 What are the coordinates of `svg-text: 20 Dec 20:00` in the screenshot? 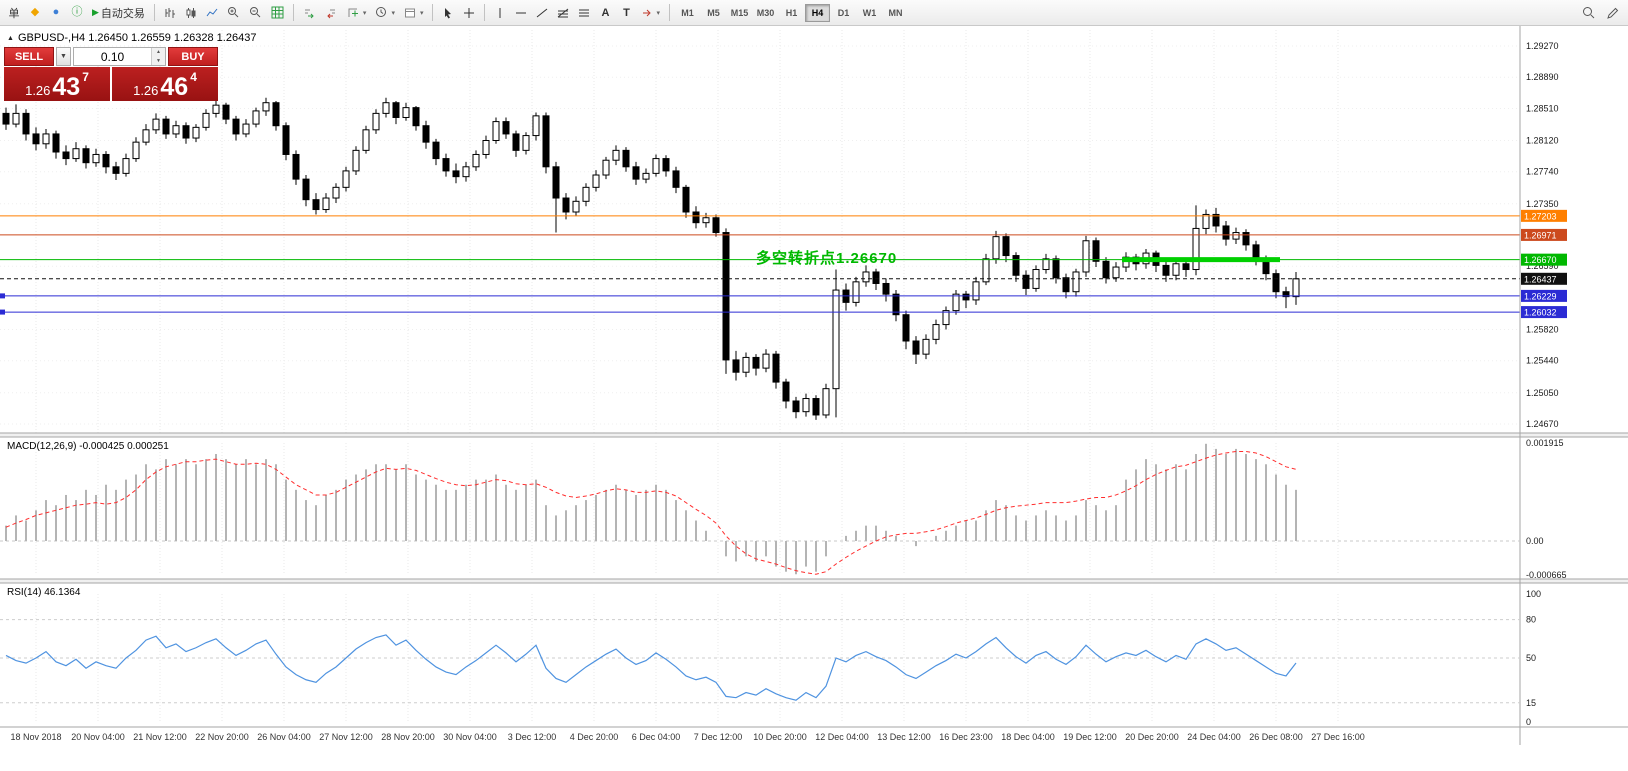 It's located at (1152, 737).